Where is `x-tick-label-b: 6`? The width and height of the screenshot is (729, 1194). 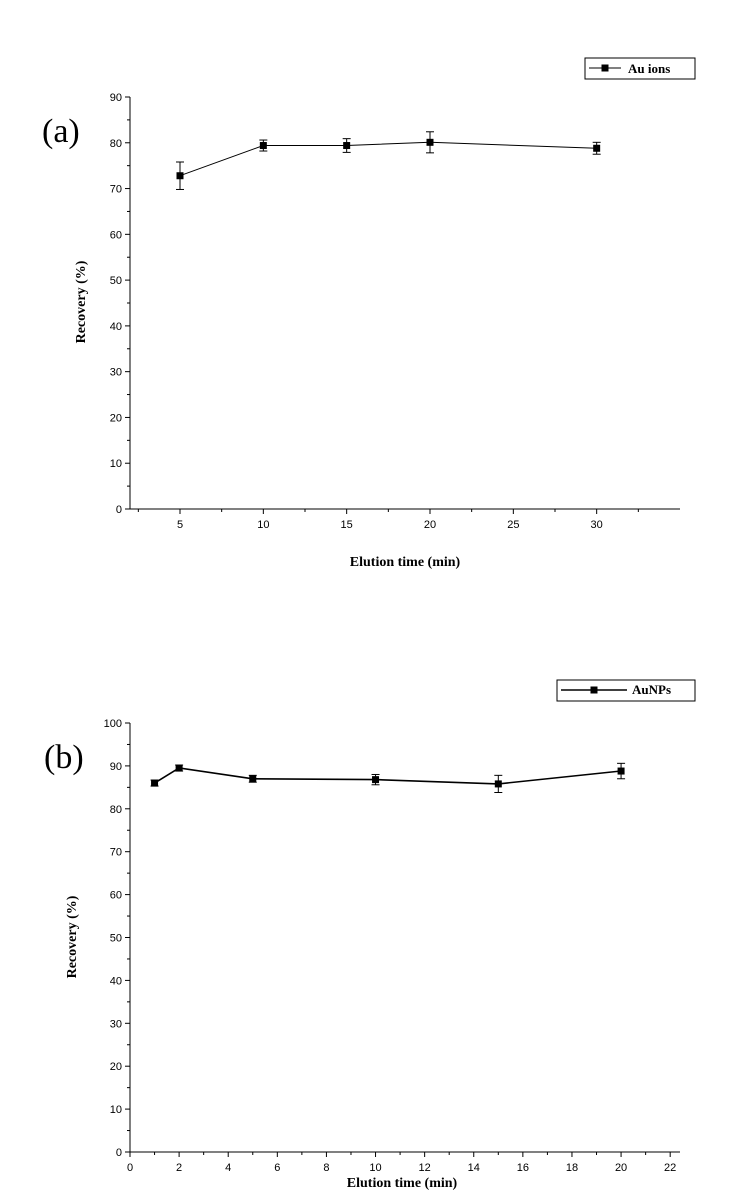
x-tick-label-b: 6 is located at coordinates (277, 1168).